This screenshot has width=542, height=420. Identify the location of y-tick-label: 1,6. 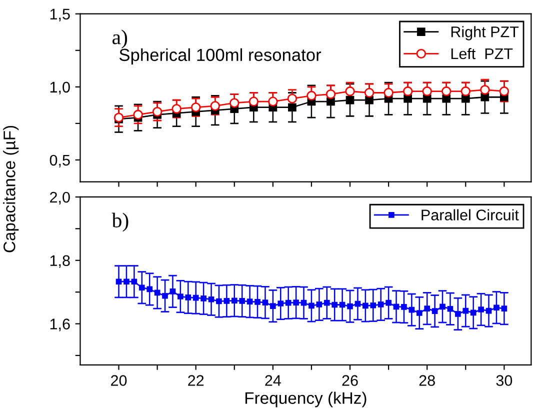
(60, 325).